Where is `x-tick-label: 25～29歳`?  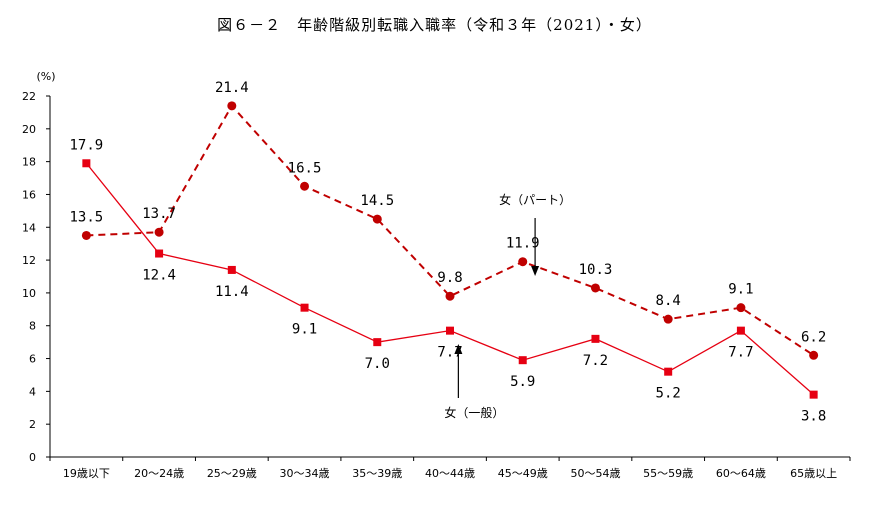
x-tick-label: 25～29歳 is located at coordinates (232, 473).